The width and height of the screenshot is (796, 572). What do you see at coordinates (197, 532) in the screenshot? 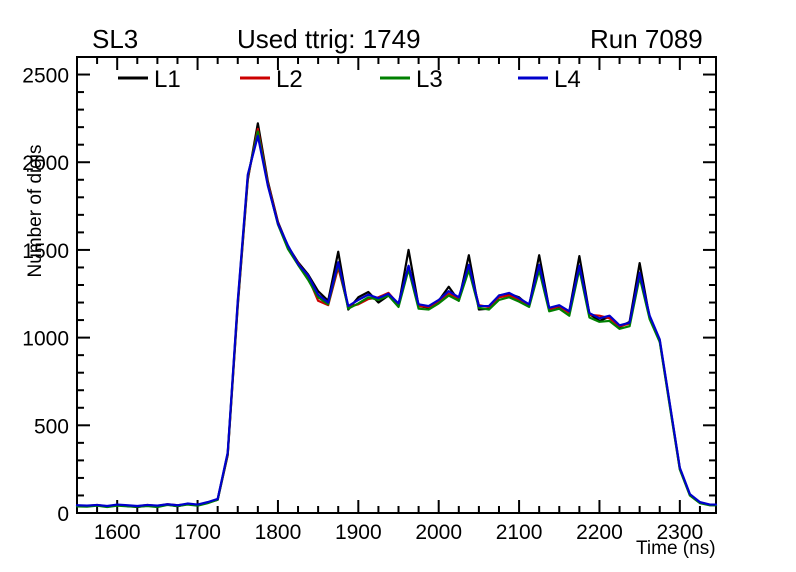
I see `x-tick-label: 1700` at bounding box center [197, 532].